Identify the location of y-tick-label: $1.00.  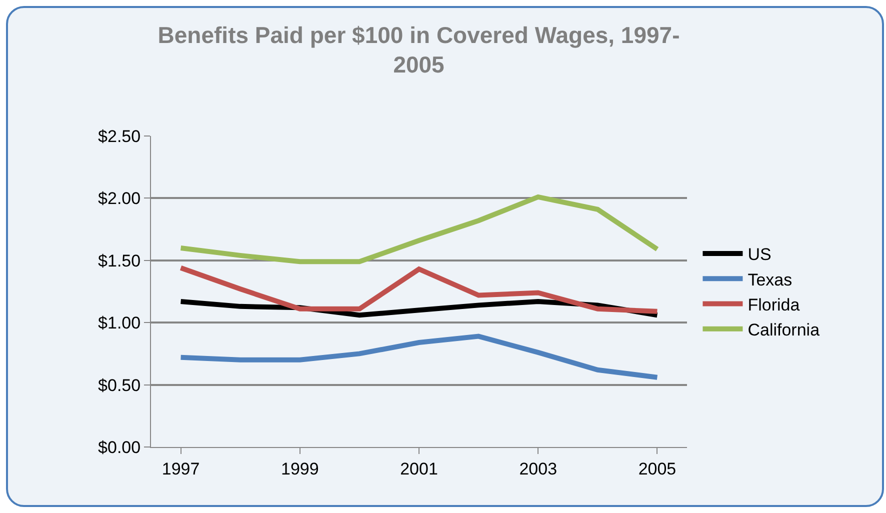
(119, 323).